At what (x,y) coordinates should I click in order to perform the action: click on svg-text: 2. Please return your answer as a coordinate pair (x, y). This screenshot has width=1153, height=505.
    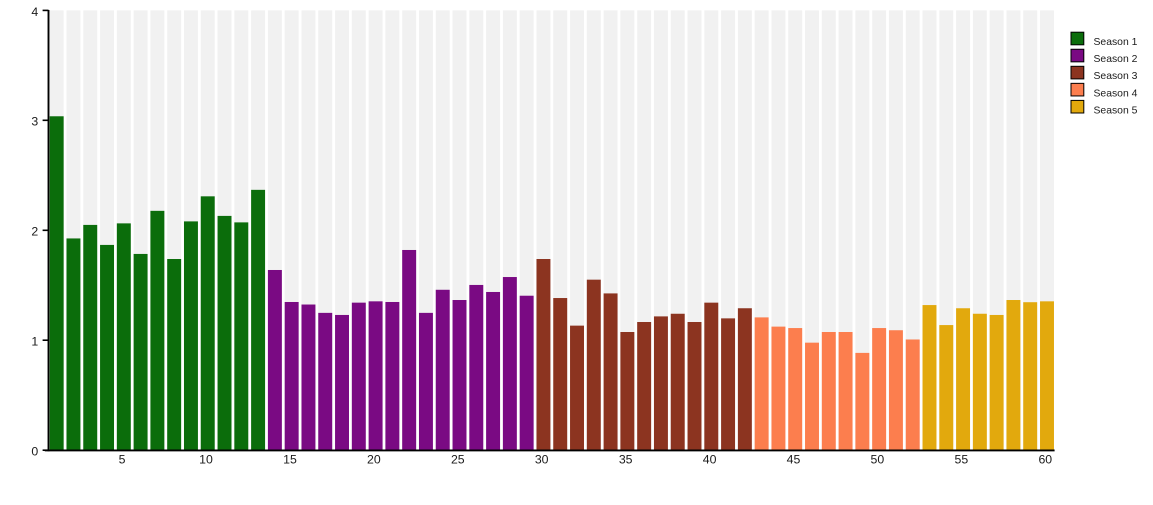
    Looking at the image, I should click on (34, 232).